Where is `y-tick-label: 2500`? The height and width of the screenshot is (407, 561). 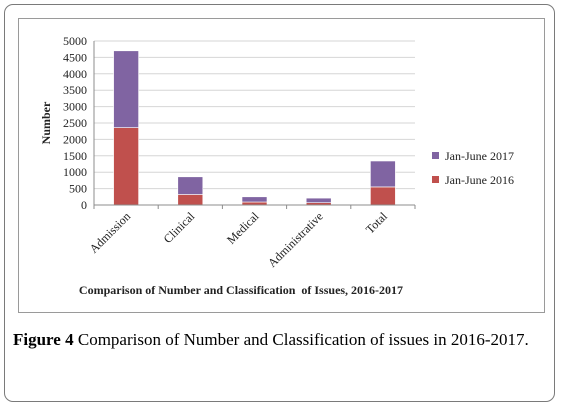
y-tick-label: 2500 is located at coordinates (75, 123).